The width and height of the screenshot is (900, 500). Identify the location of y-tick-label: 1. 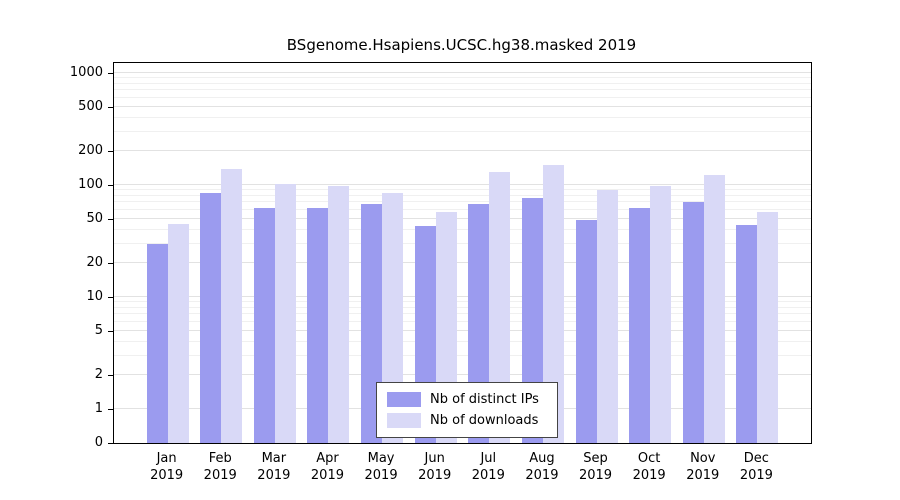
(98, 408).